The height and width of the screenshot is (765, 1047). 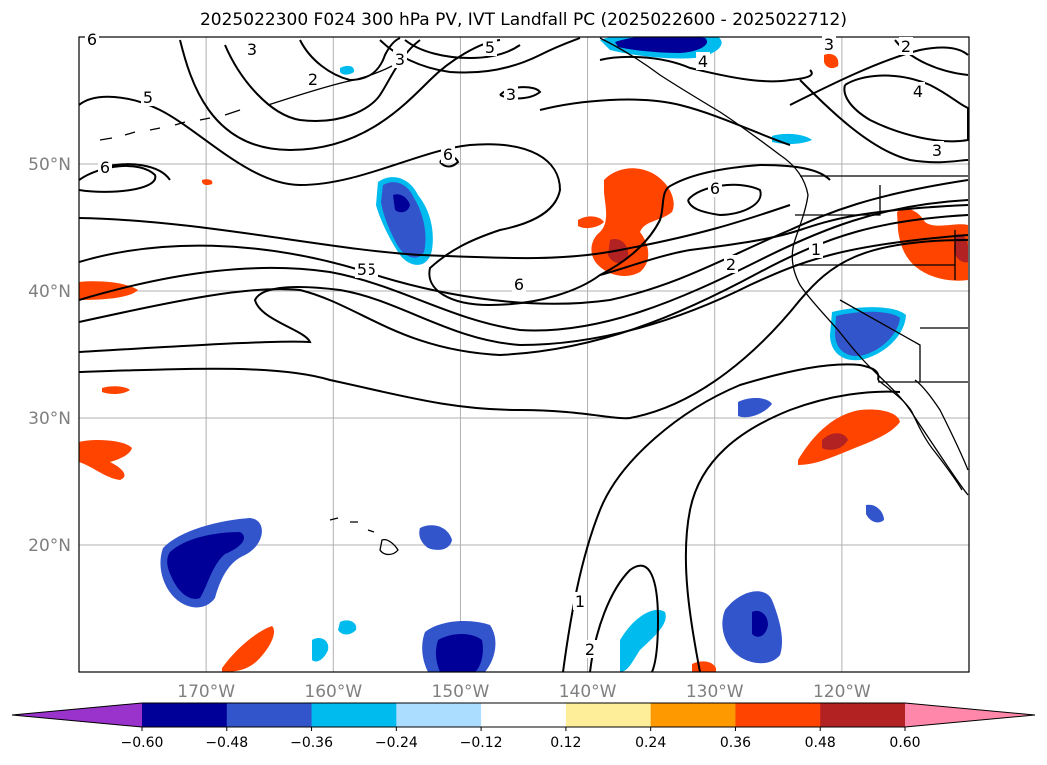 What do you see at coordinates (226, 743) in the screenshot?
I see `colorbar-label: −0.48` at bounding box center [226, 743].